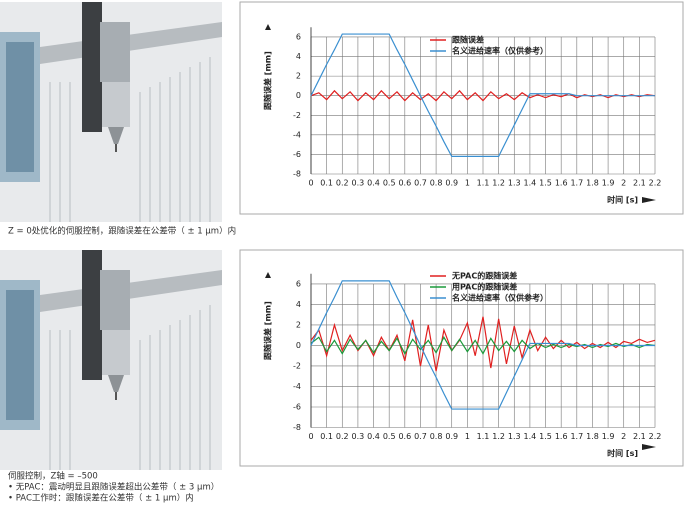 The image size is (690, 507). What do you see at coordinates (122, 231) in the screenshot?
I see `caption: Z = 0处优化的伺服控制，跟随误差在公差带（ ± 1 μm）内` at bounding box center [122, 231].